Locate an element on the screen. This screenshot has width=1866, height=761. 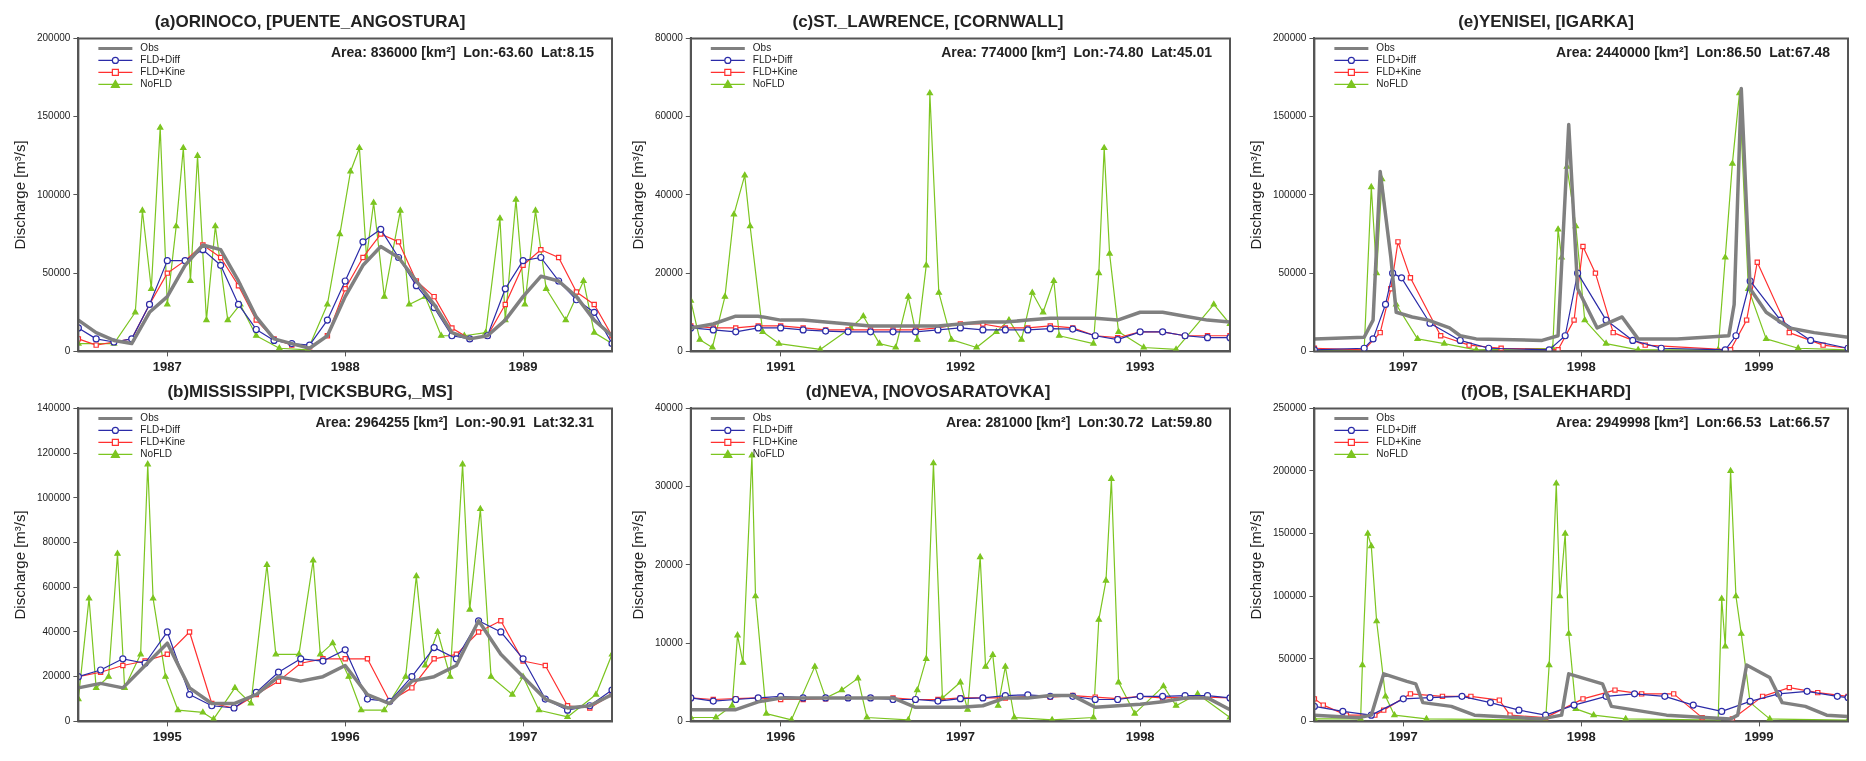
x-tick-label: 1993 is located at coordinates (1140, 366).